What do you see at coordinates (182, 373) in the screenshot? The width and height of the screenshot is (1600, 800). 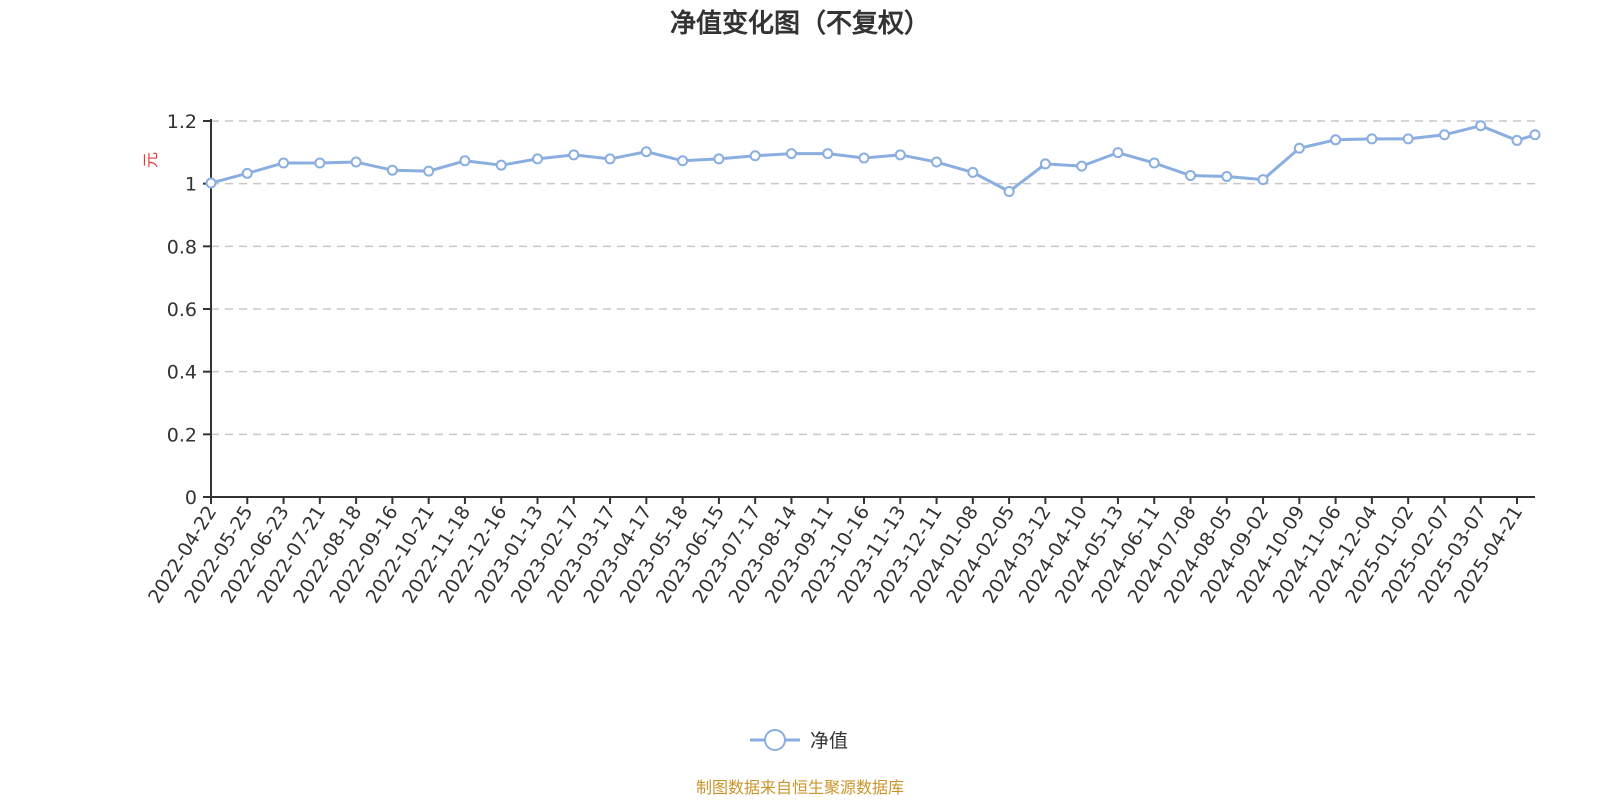 I see `y-tick-label: 0.4` at bounding box center [182, 373].